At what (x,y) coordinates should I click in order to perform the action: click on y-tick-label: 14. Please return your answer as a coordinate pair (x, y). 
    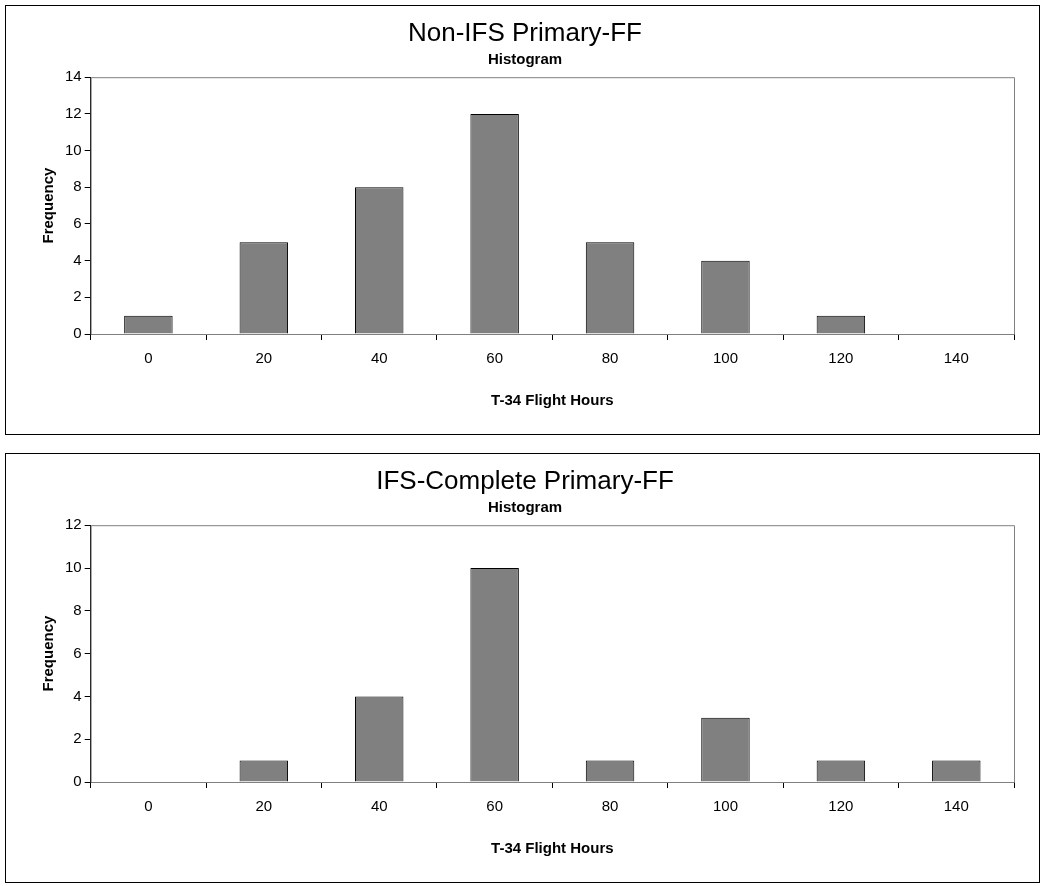
    Looking at the image, I should click on (73, 76).